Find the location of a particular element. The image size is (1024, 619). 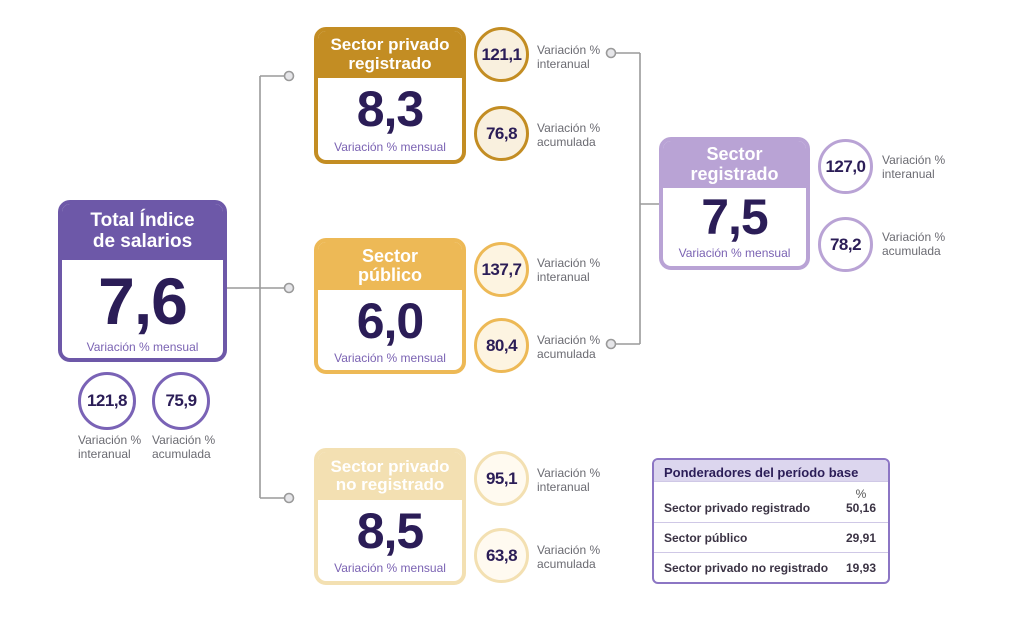

sector-title: Sector público is located at coordinates (390, 266).